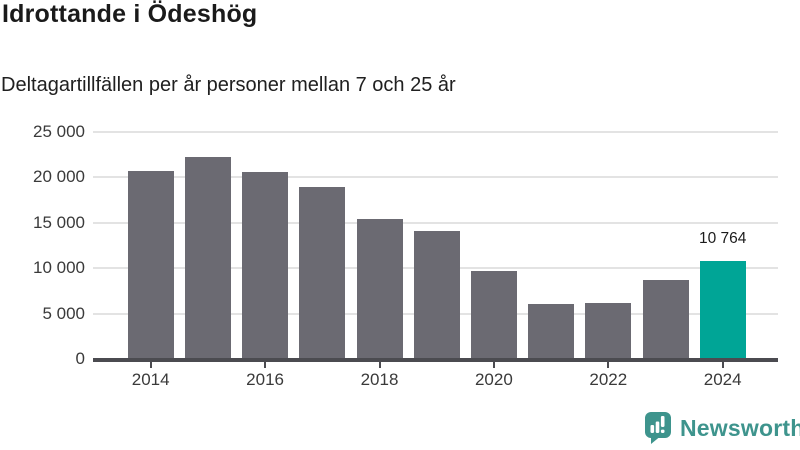 The width and height of the screenshot is (800, 450). I want to click on bar-2015, so click(207, 257).